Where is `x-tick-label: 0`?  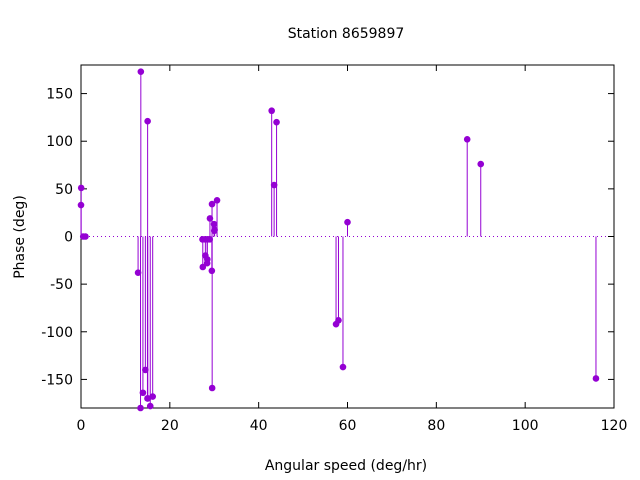
x-tick-label: 0 is located at coordinates (81, 426).